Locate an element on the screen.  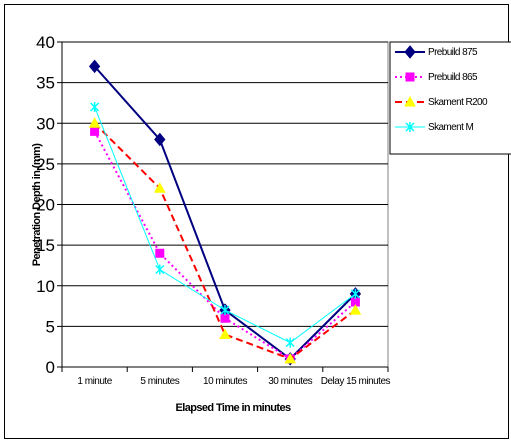
legend-label: Skament R200 is located at coordinates (458, 102).